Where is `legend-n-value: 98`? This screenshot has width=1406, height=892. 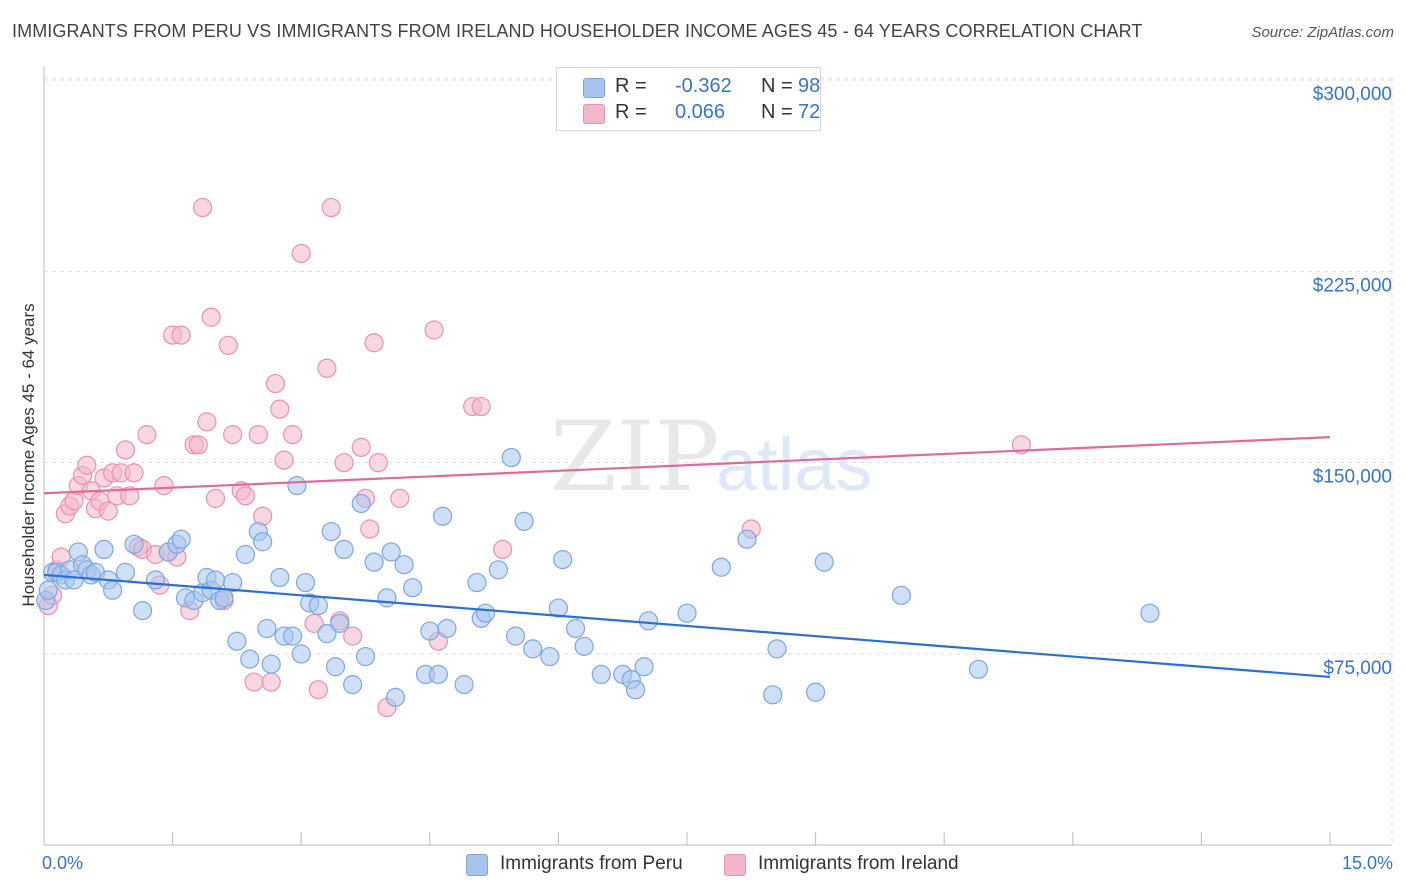
legend-n-value: 98 is located at coordinates (809, 86).